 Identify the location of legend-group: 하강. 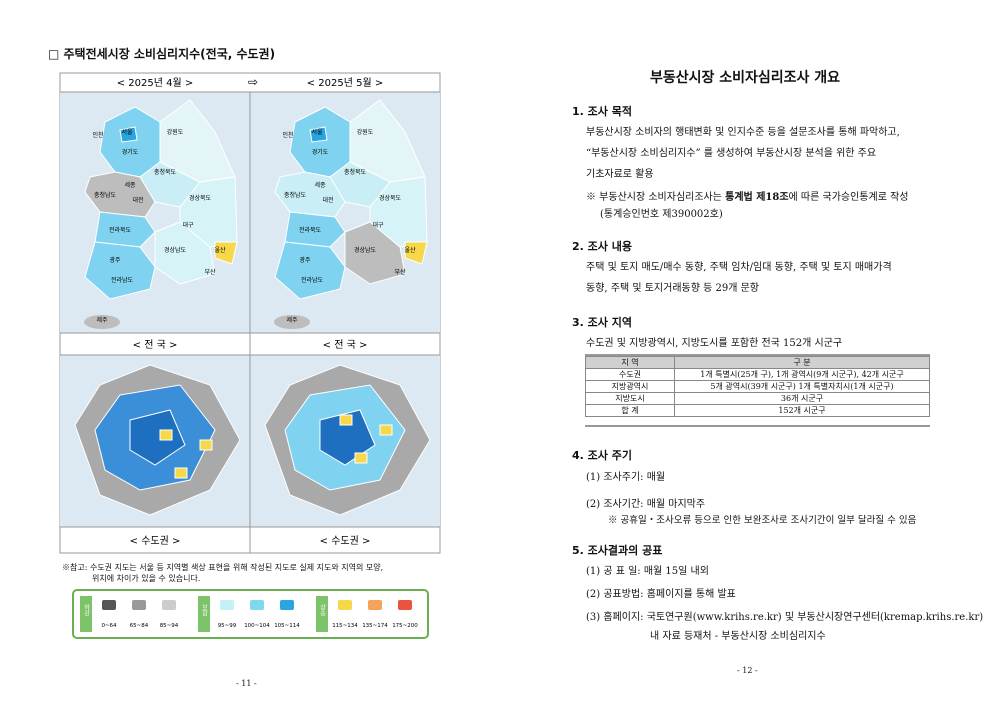
(86, 609).